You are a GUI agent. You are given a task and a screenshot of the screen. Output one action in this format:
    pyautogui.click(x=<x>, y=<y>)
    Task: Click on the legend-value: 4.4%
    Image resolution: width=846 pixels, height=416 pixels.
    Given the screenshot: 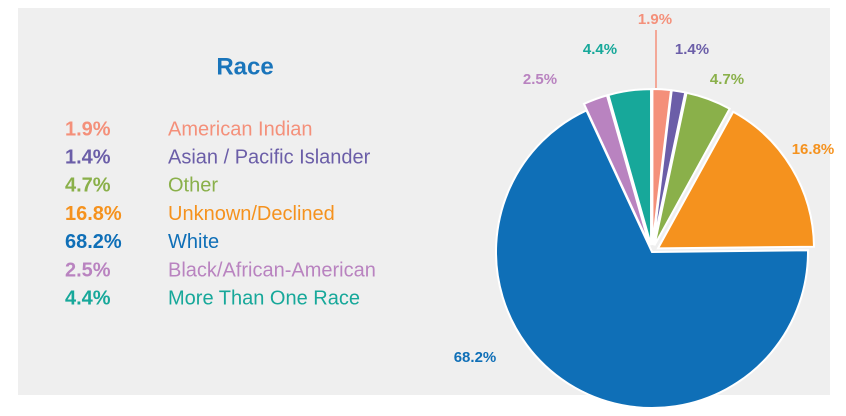 What is the action you would take?
    pyautogui.click(x=88, y=298)
    